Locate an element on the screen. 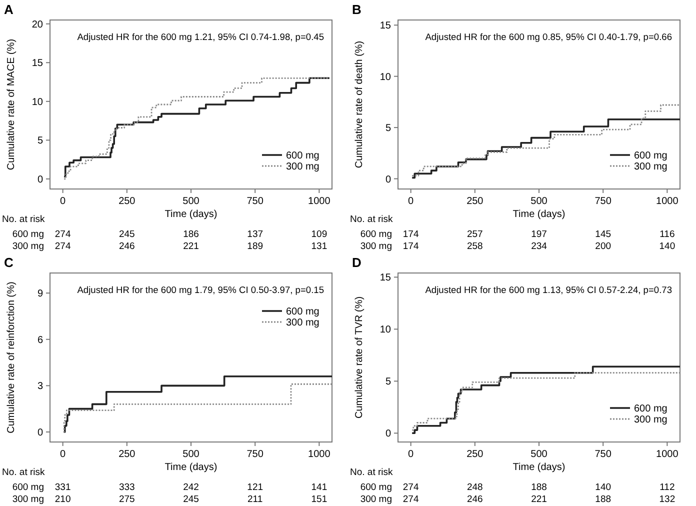  text: 109 is located at coordinates (319, 234).